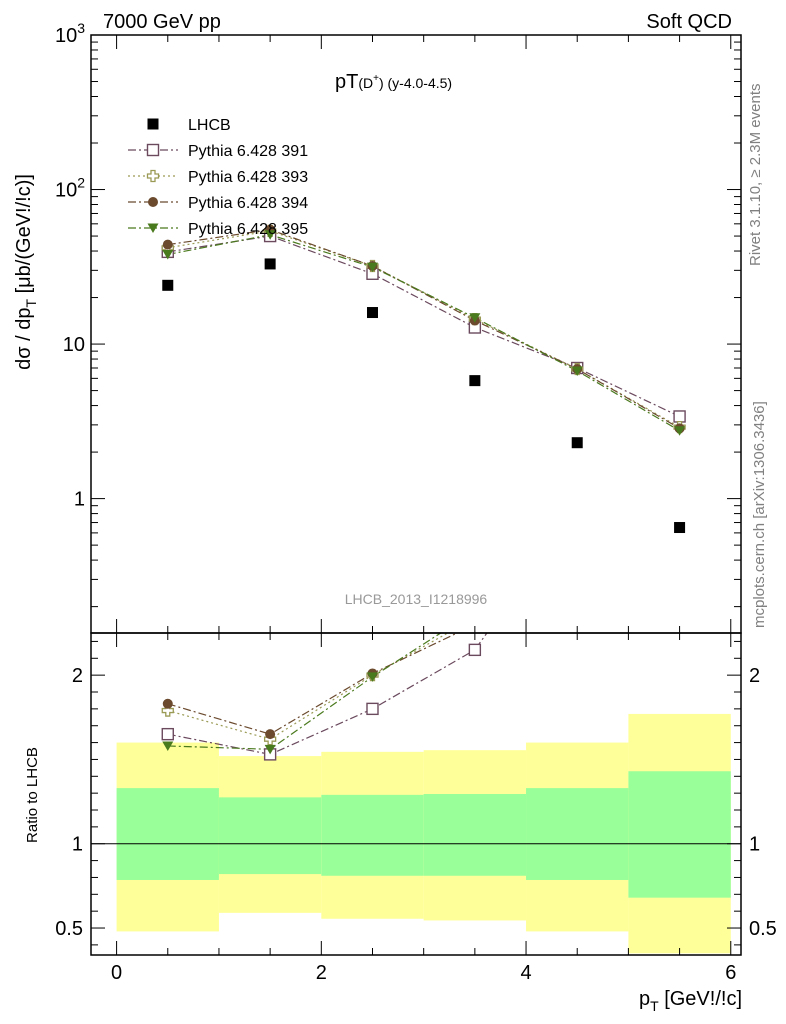  Describe the element at coordinates (415, 83) in the screenshot. I see `plot-title-tail: ) (y-4.0-4.5)` at that location.